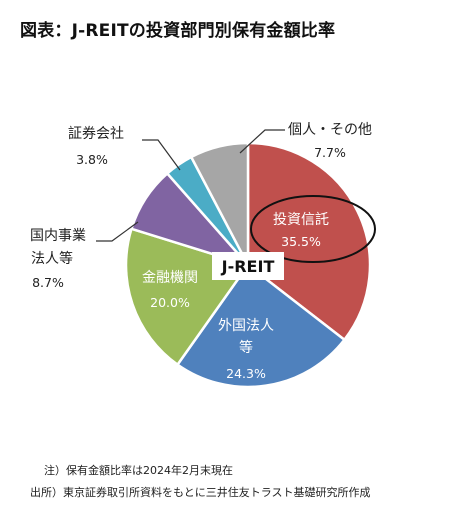  What do you see at coordinates (330, 152) in the screenshot?
I see `slice-value-individuals-others: 7.7%` at bounding box center [330, 152].